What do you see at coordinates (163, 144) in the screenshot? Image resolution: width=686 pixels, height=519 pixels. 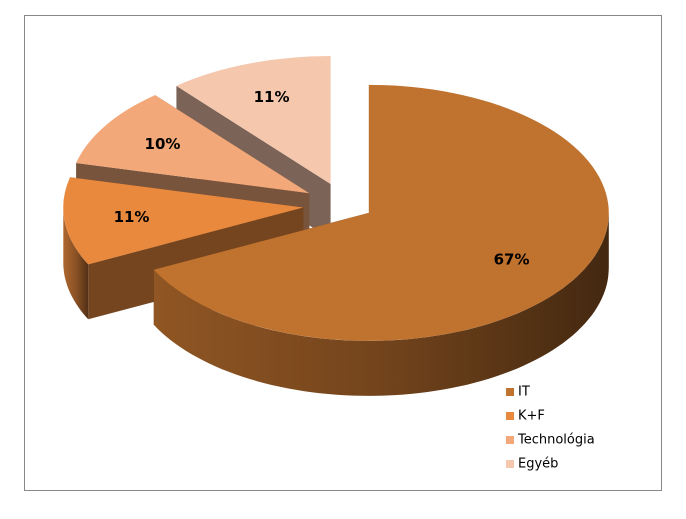 I see `data-label: 10%` at bounding box center [163, 144].